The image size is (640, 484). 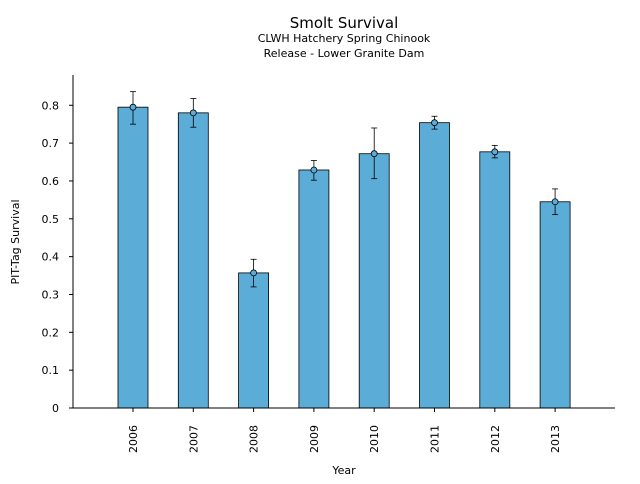 What do you see at coordinates (374, 439) in the screenshot?
I see `x-tick-label: 2010` at bounding box center [374, 439].